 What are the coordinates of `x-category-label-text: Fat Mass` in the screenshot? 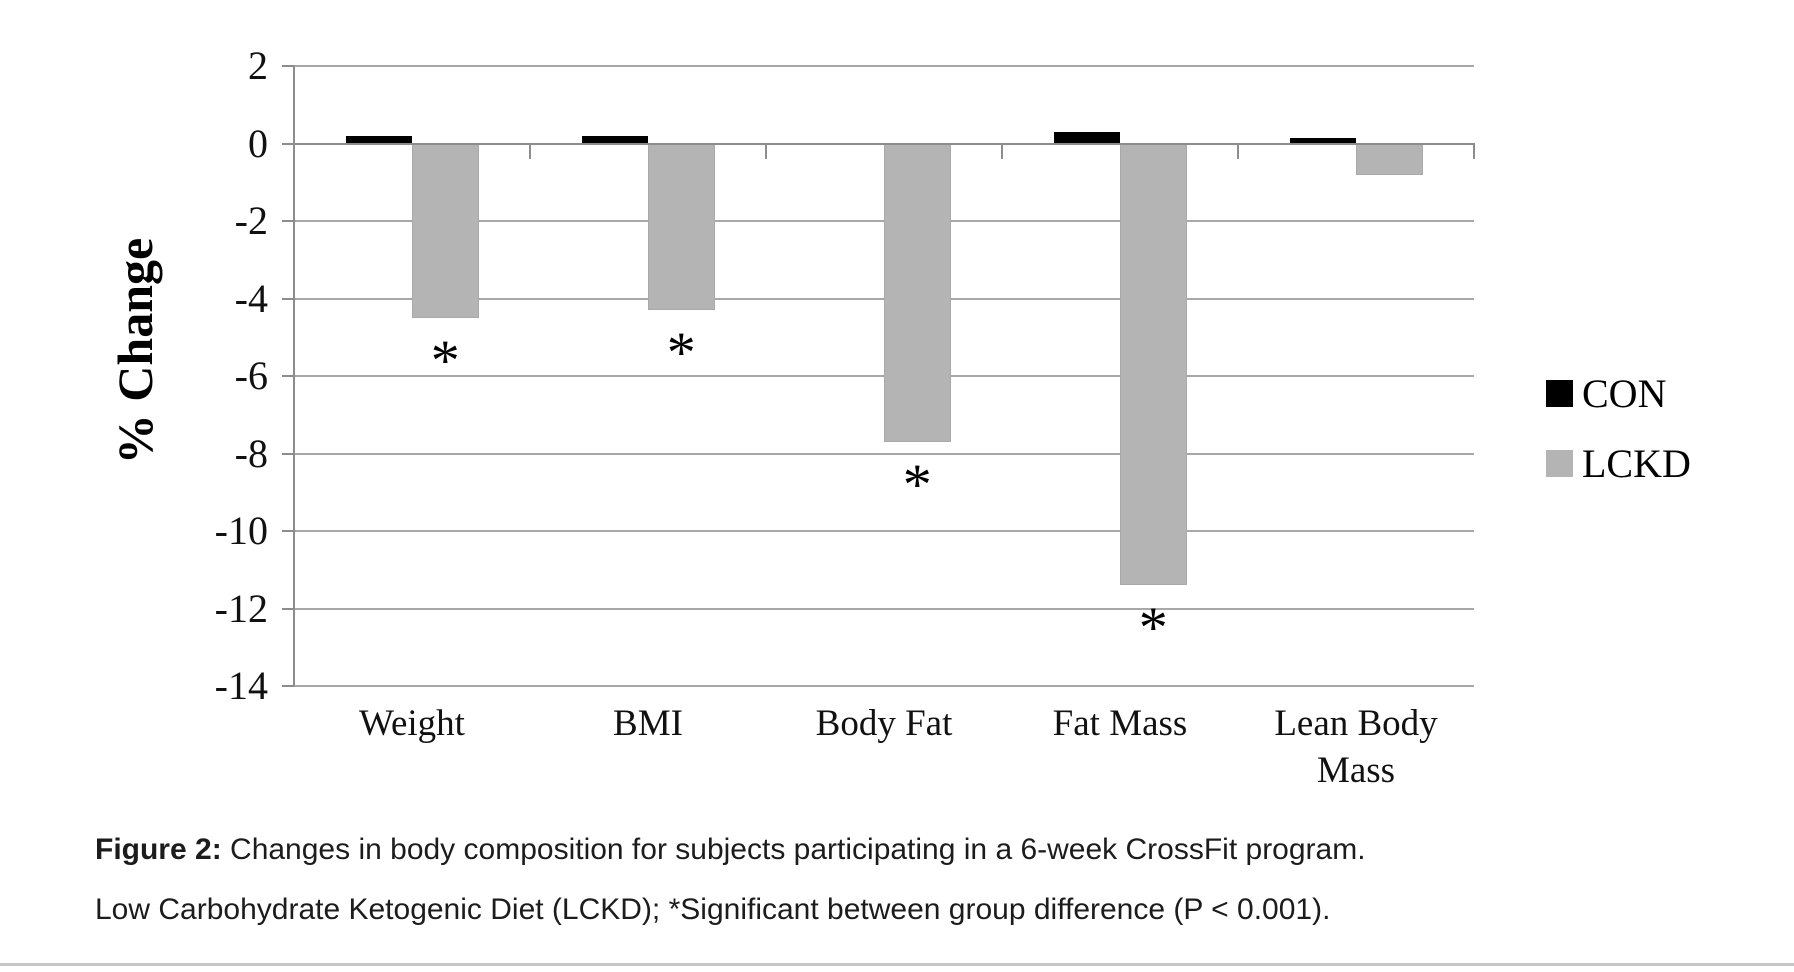 It's located at (1120, 723).